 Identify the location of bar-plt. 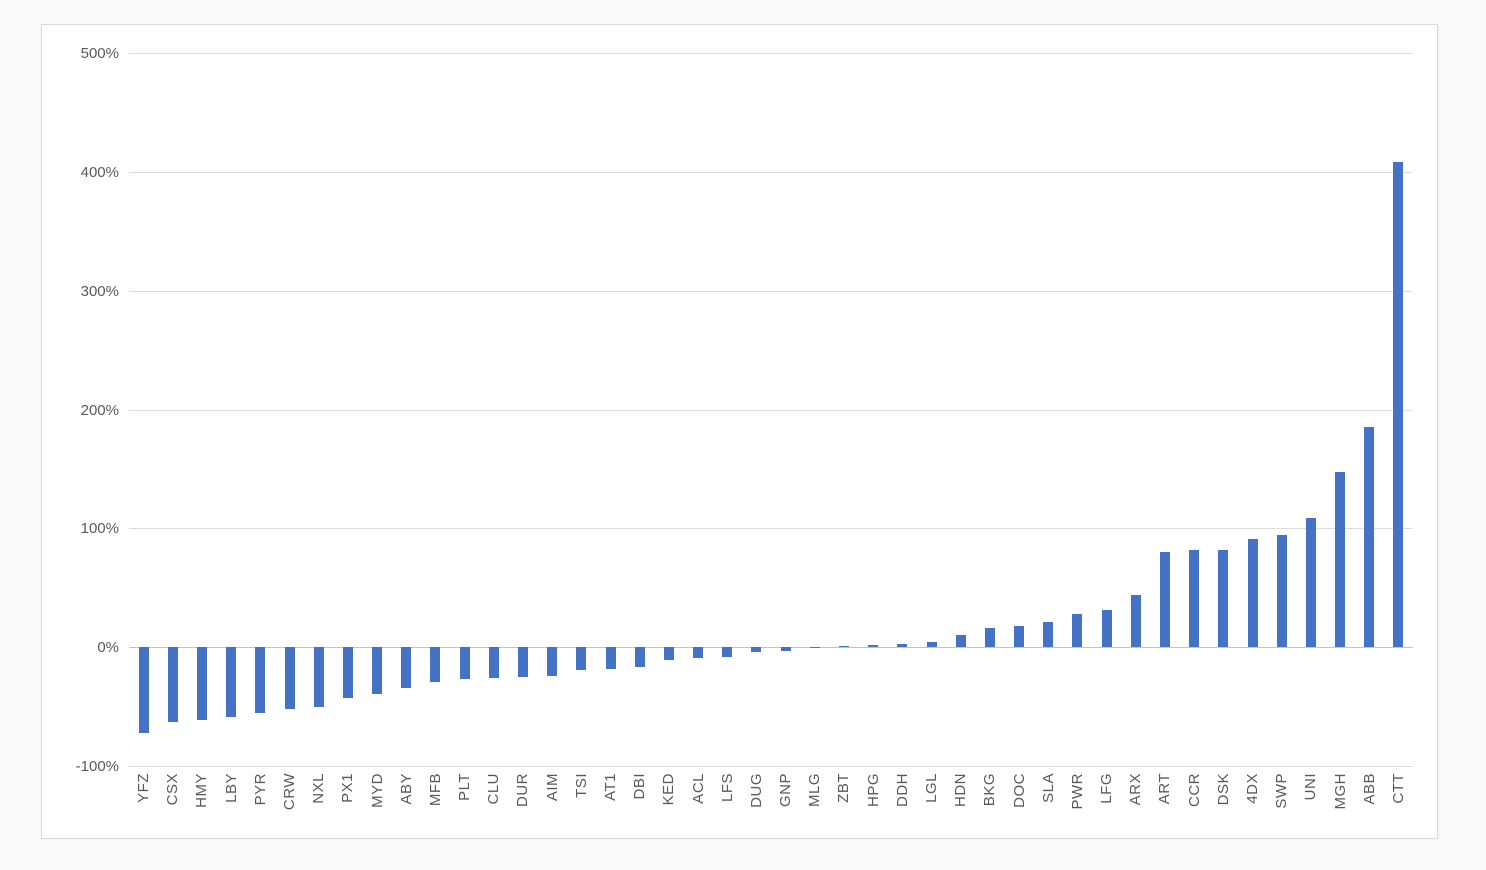
(464, 663).